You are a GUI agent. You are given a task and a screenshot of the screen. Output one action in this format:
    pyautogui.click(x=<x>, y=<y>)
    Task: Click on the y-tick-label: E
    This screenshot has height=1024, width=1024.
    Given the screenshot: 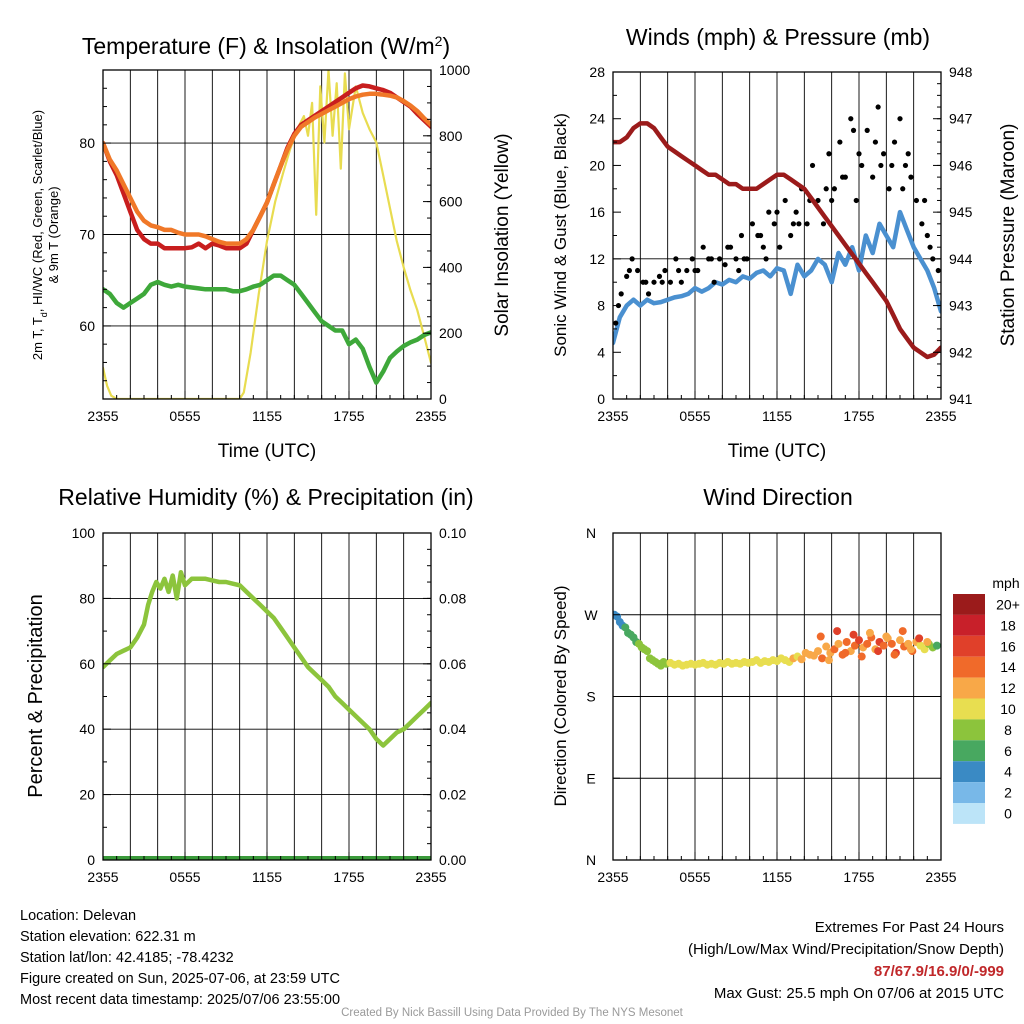 What is the action you would take?
    pyautogui.click(x=590, y=778)
    